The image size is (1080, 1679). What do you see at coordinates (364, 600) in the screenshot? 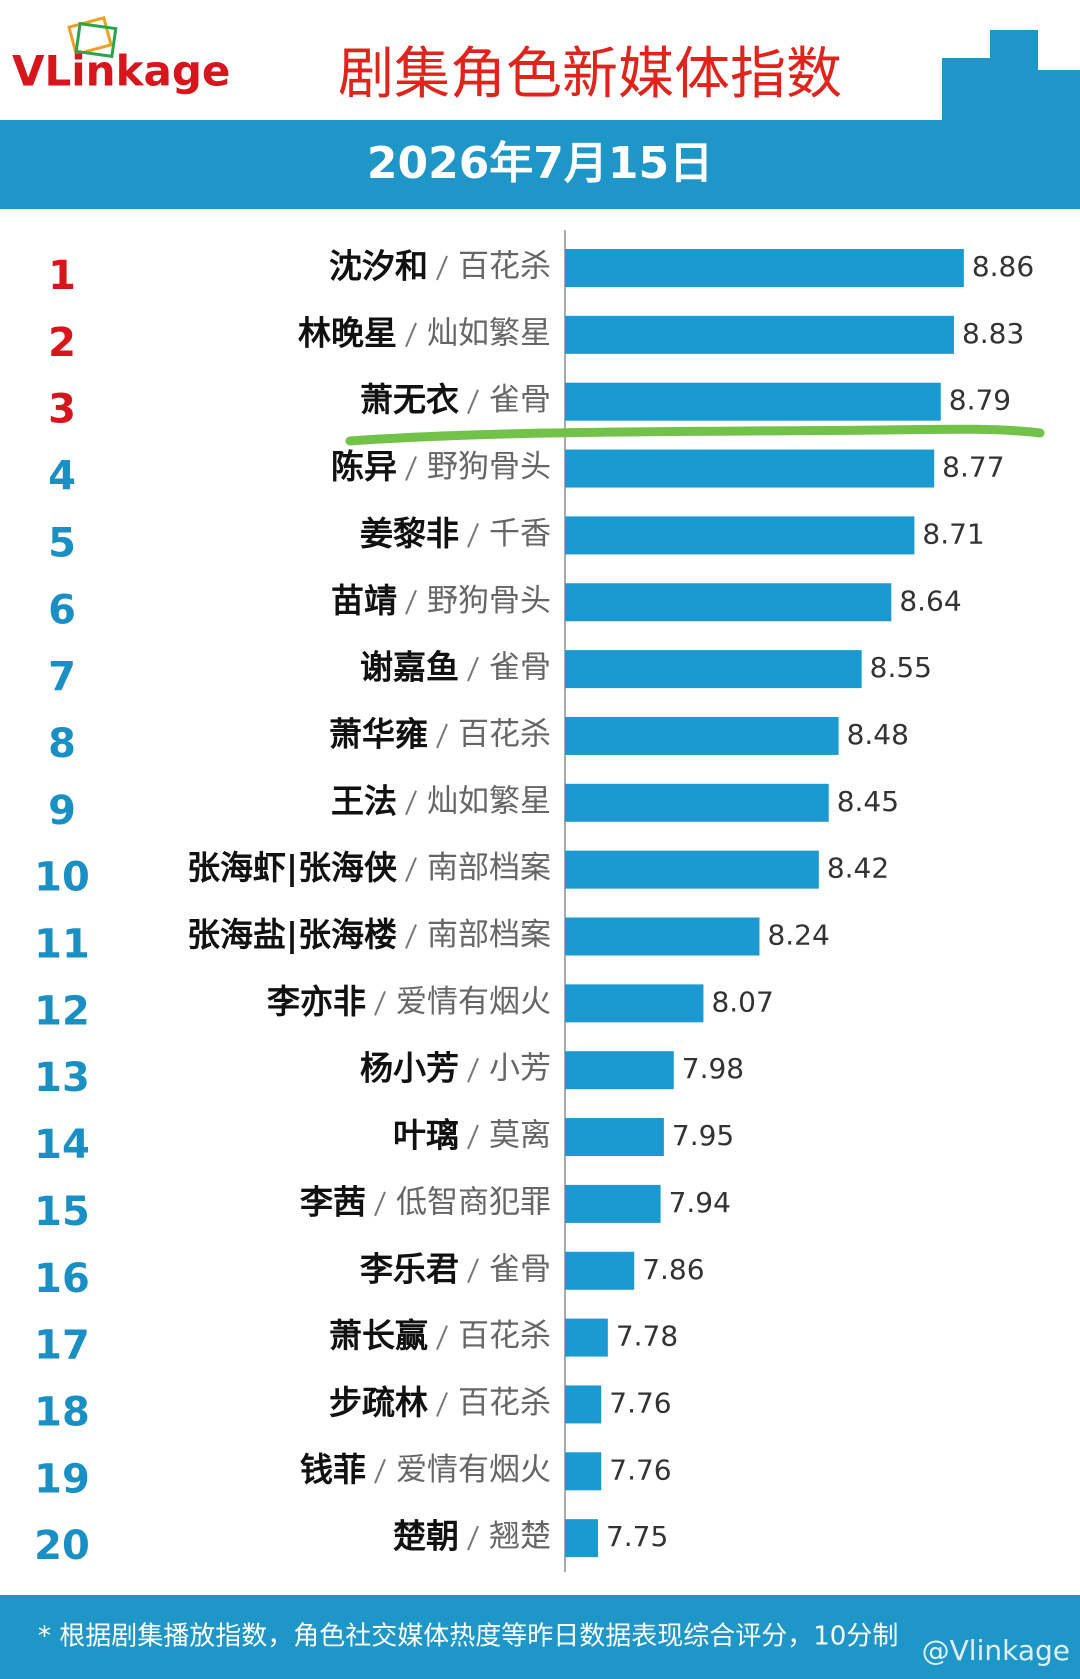
I see `role-name: 苗靖` at bounding box center [364, 600].